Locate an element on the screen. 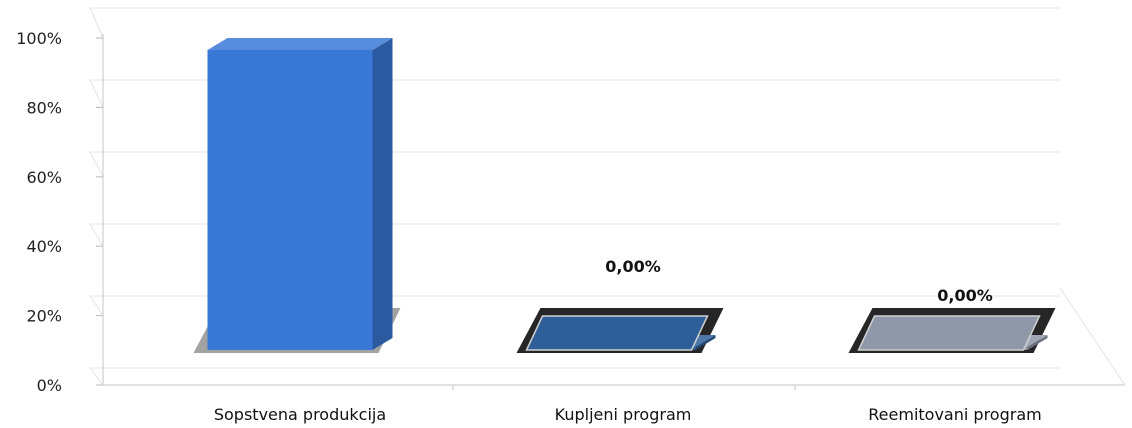 The height and width of the screenshot is (428, 1132). data-labels: 80,94%0,00%0,00% is located at coordinates (799, 281).